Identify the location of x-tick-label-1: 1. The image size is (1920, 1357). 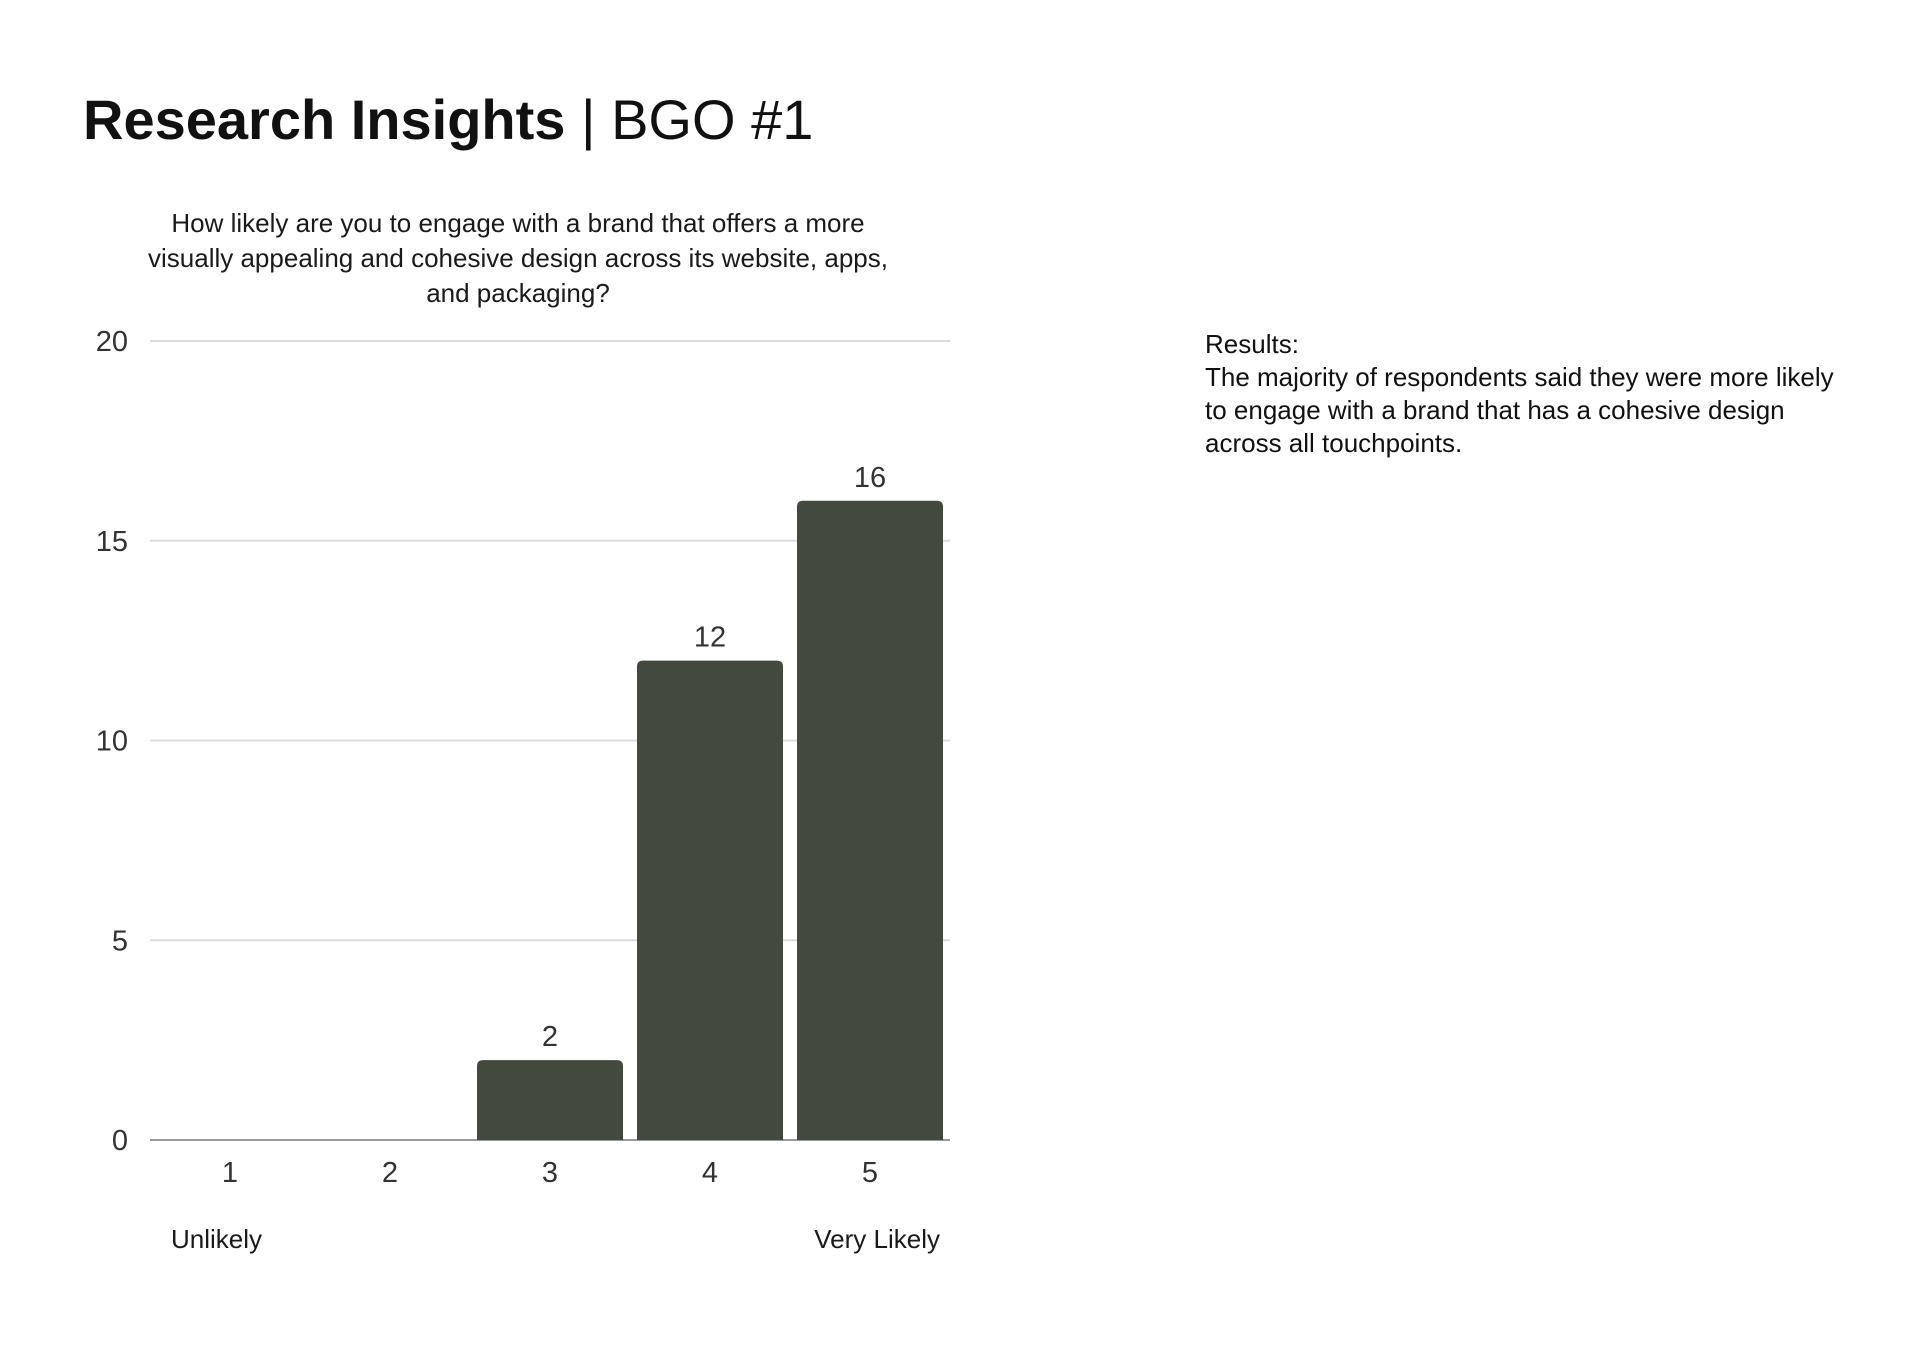
(230, 1173).